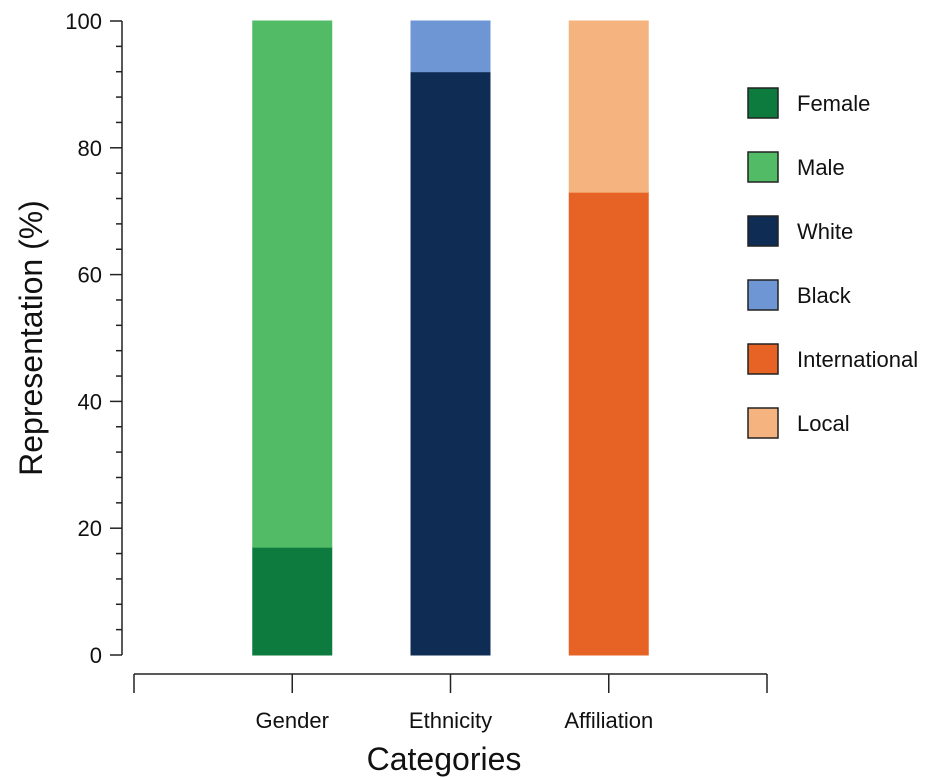 The width and height of the screenshot is (944, 778). What do you see at coordinates (825, 231) in the screenshot?
I see `legend-label-white: White` at bounding box center [825, 231].